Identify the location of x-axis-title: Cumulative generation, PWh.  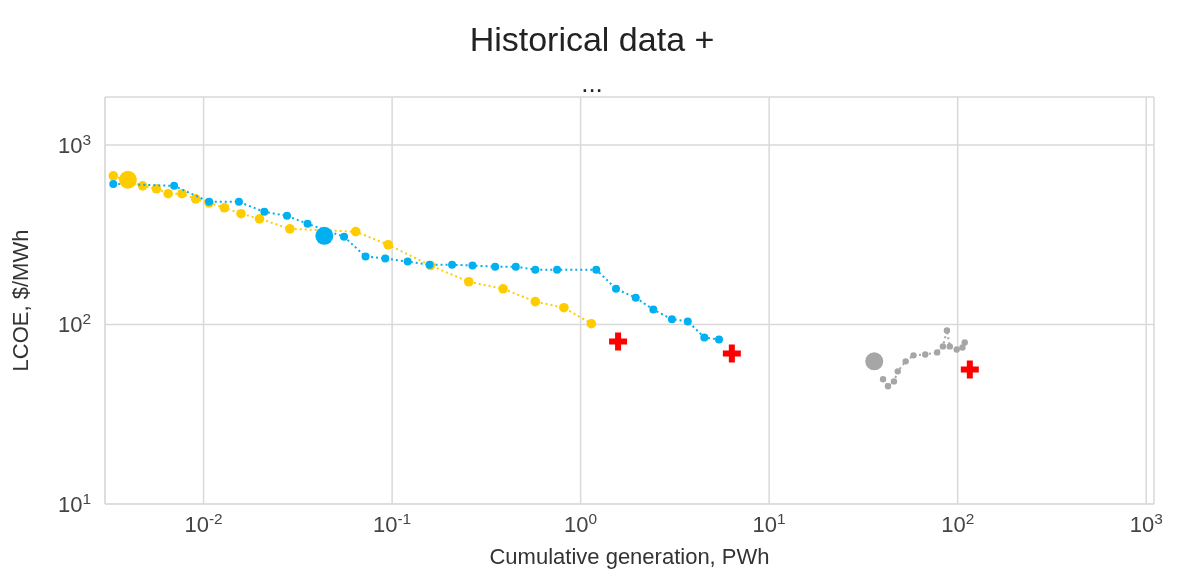
(629, 556).